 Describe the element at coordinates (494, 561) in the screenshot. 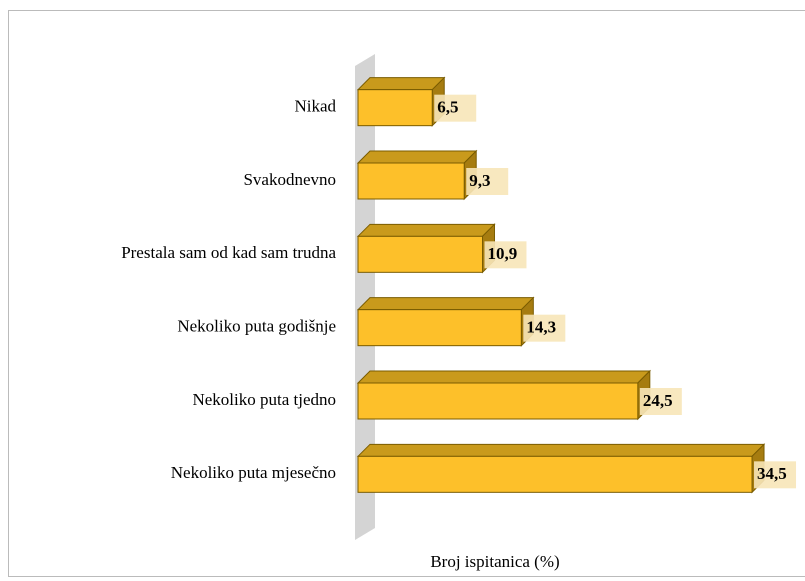

I see `x-axis-label: Broj ispitanica (%)` at that location.